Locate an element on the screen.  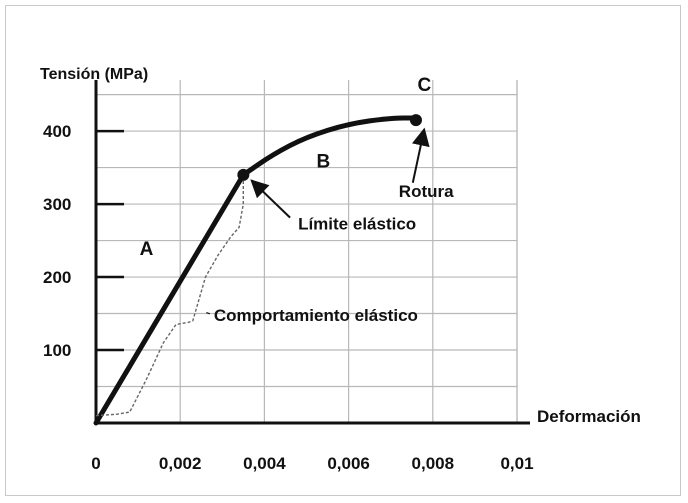
annotation-label: Rotura is located at coordinates (426, 191).